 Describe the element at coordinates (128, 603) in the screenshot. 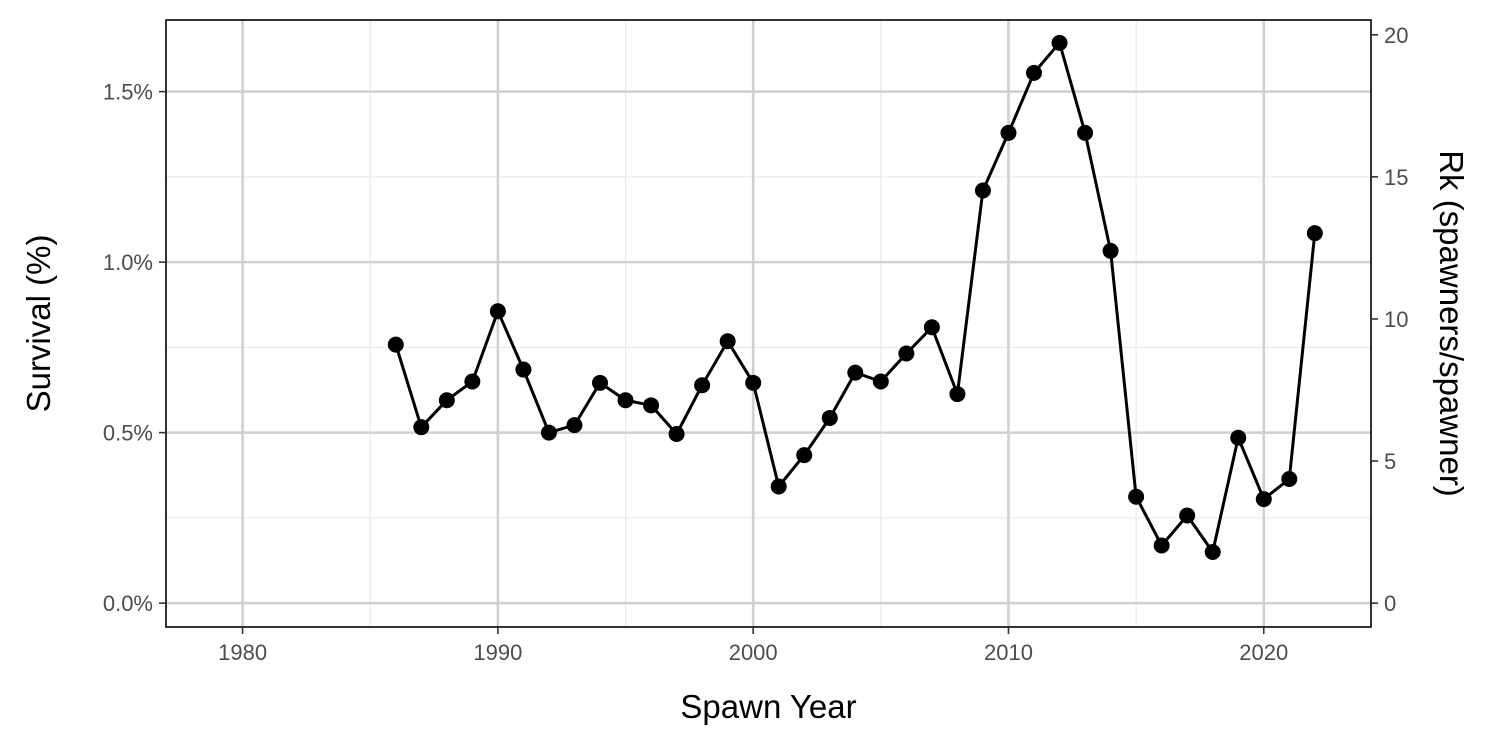

I see `y-tick-label: 0.0%` at that location.